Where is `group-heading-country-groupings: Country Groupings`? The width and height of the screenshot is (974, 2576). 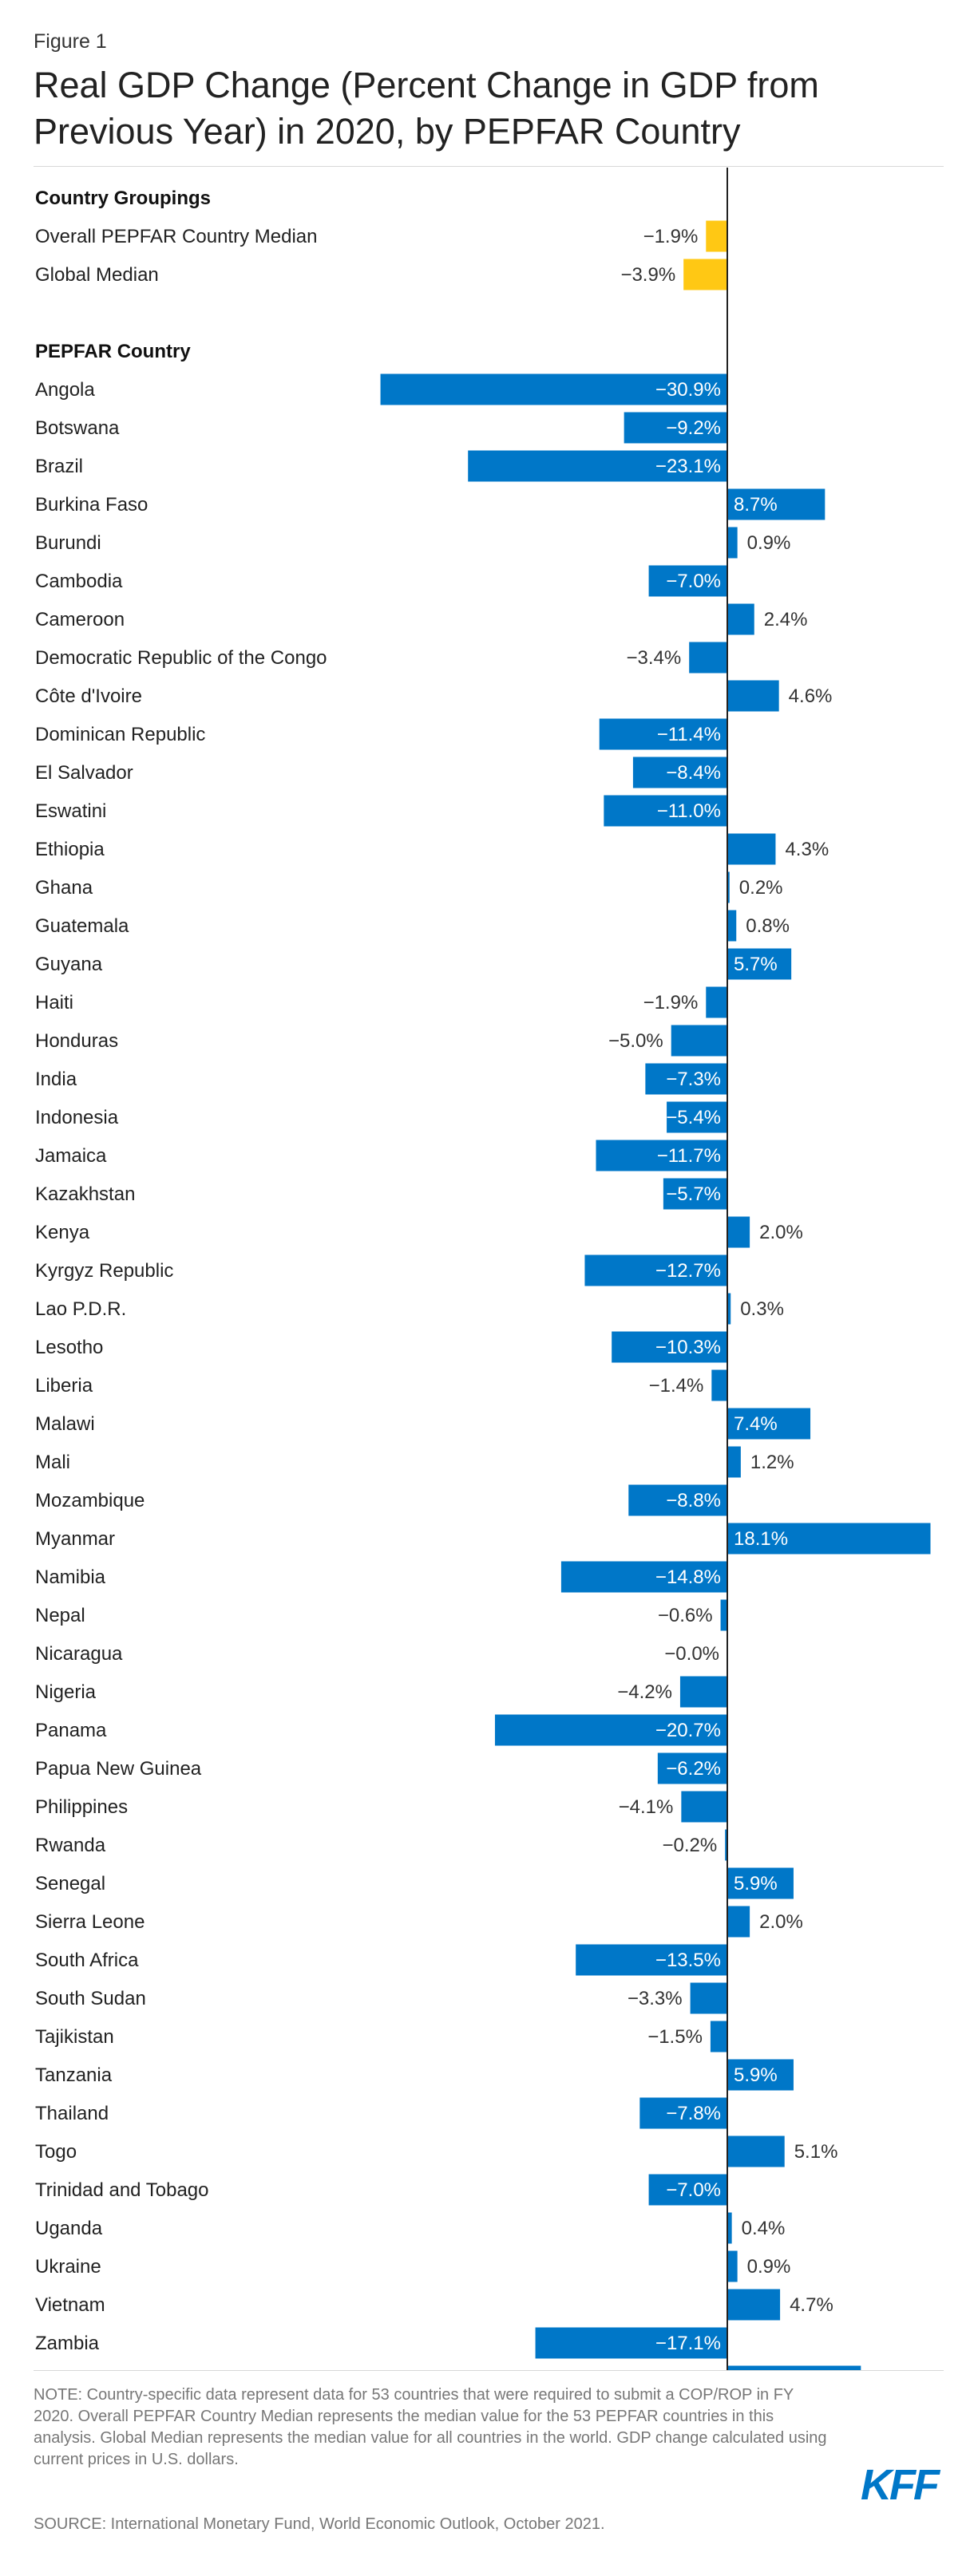 group-heading-country-groupings: Country Groupings is located at coordinates (123, 198).